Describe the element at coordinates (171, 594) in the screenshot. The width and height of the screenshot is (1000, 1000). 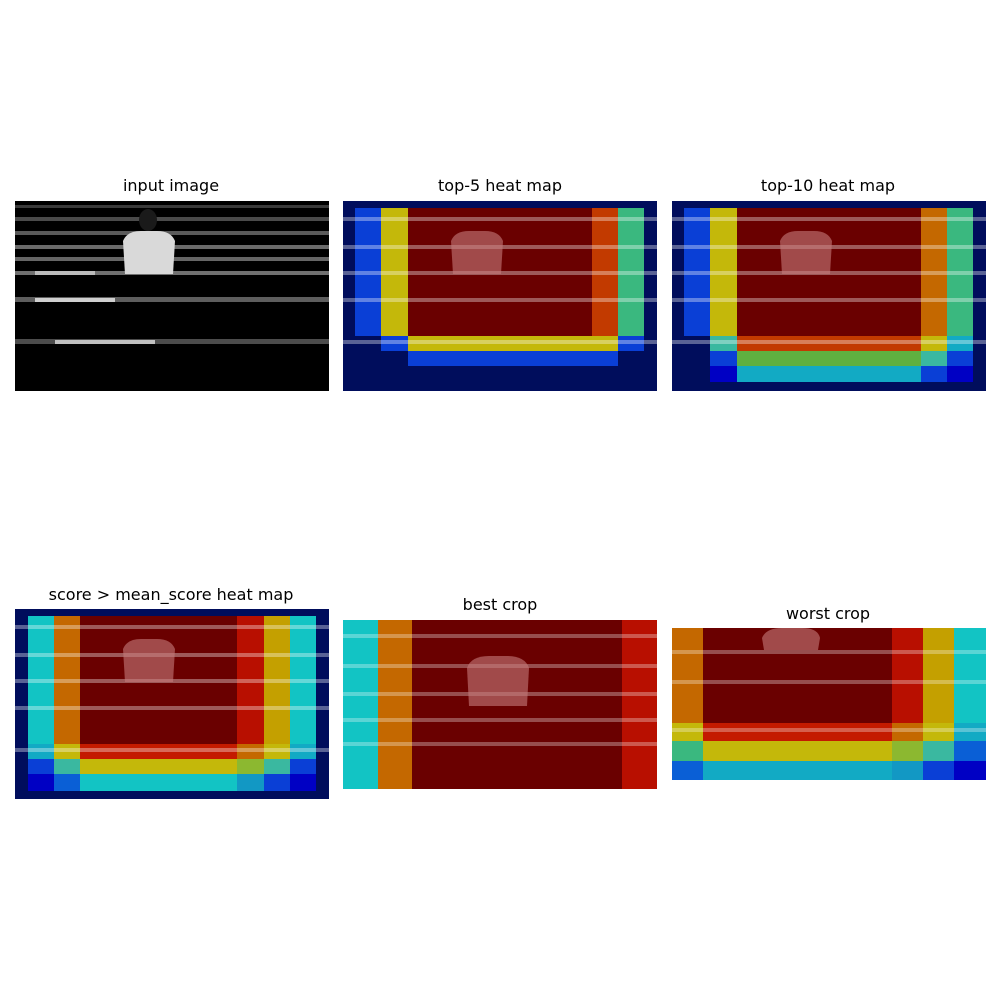
I see `panel-title-mean-score-heatmap: score > mean_score heat map` at that location.